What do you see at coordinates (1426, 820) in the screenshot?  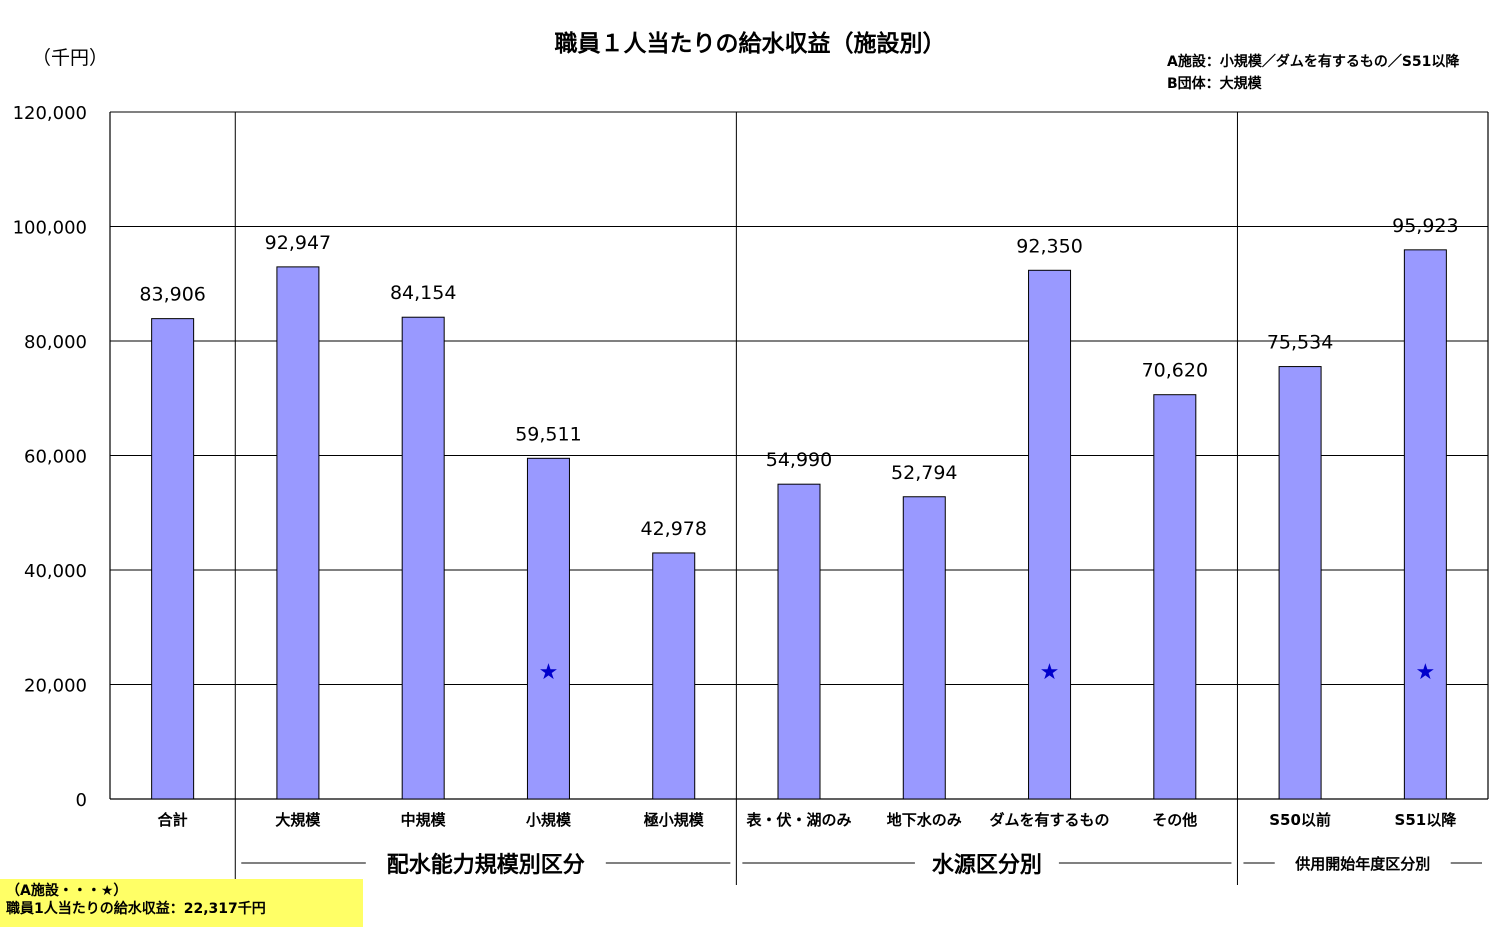 I see `x-tick-label: S51以降` at bounding box center [1426, 820].